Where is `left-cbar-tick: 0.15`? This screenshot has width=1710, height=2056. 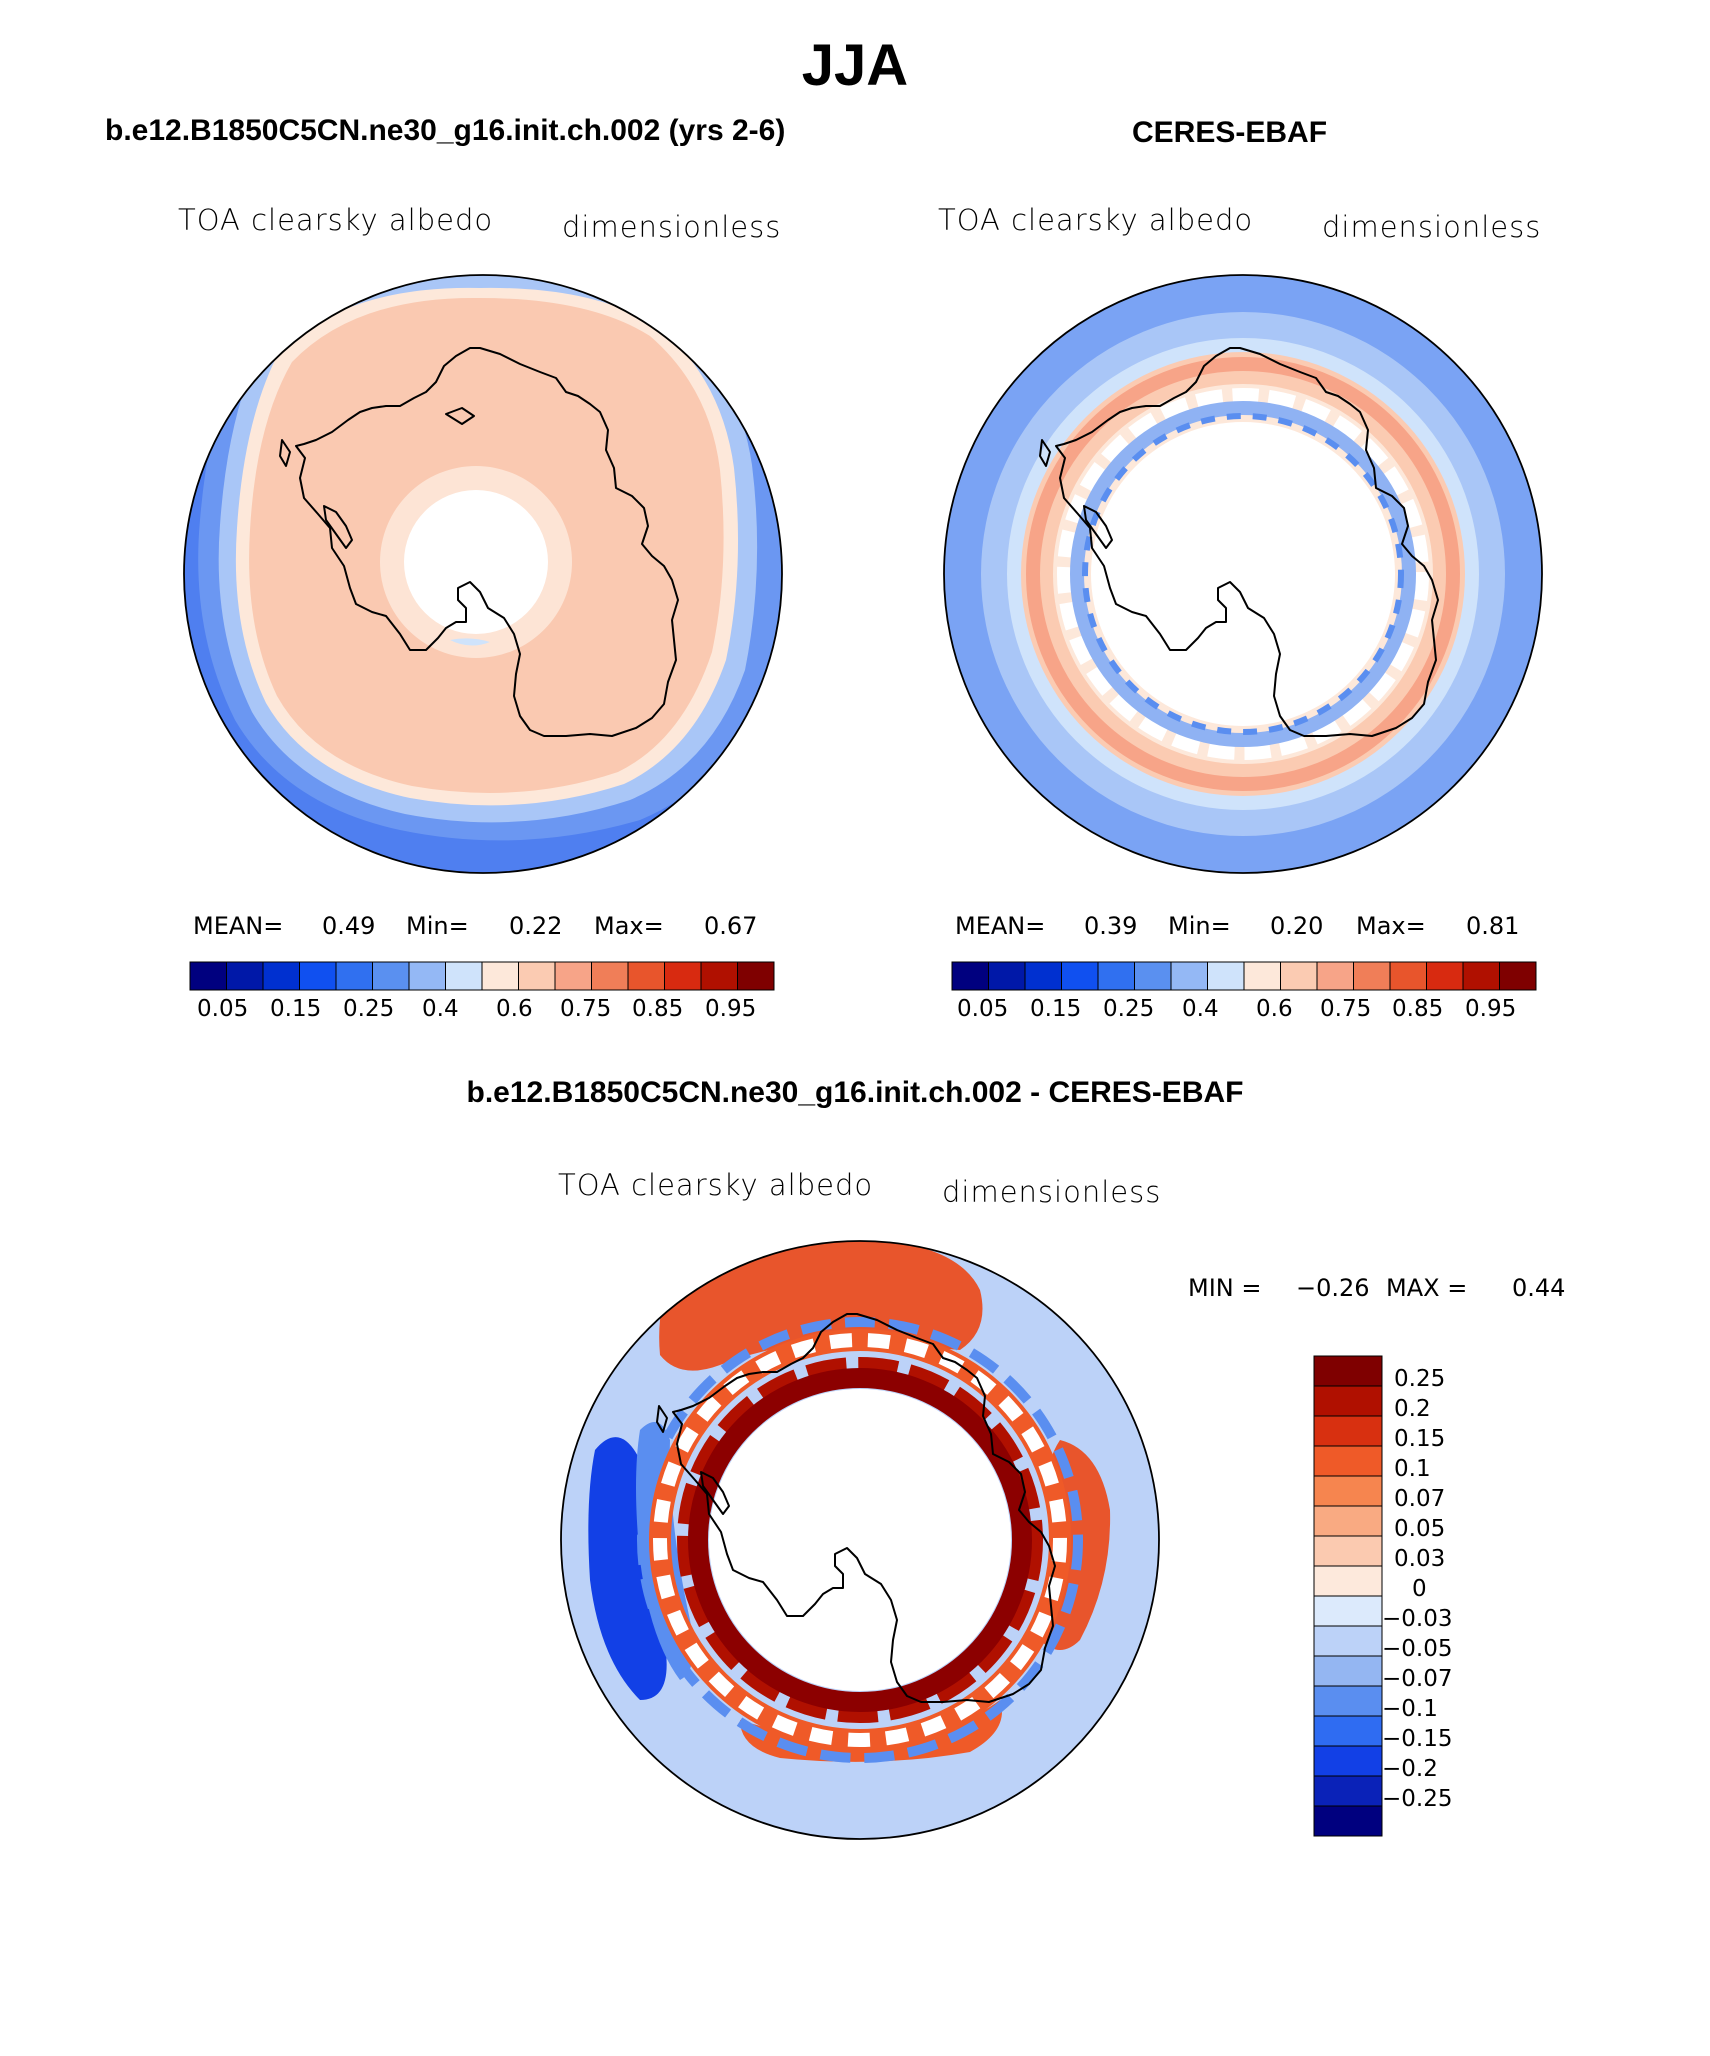
left-cbar-tick: 0.15 is located at coordinates (296, 1009).